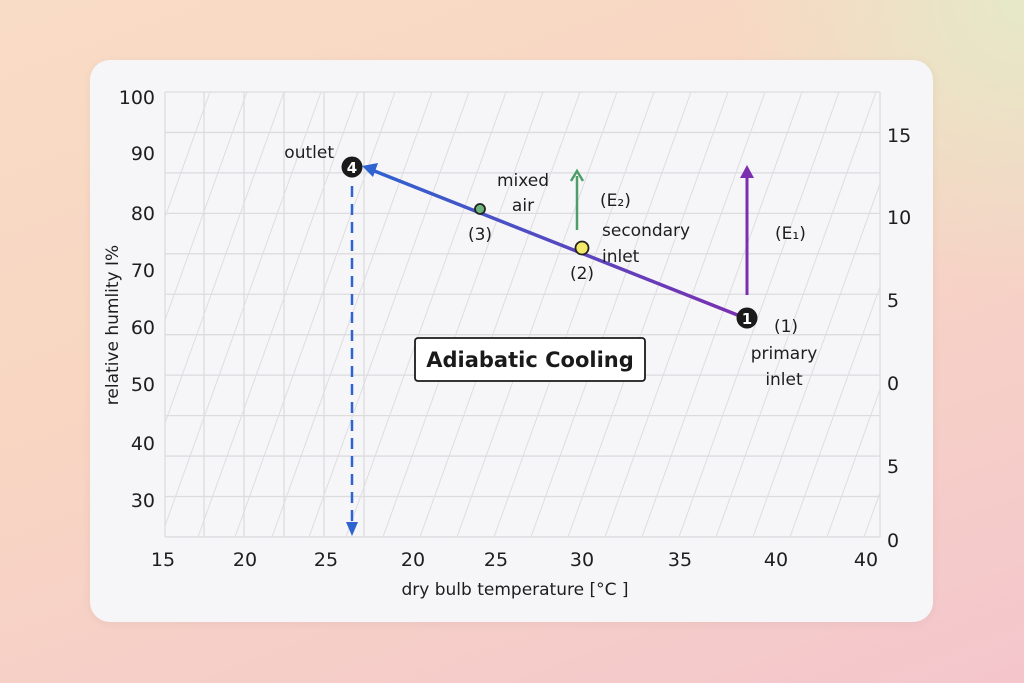  I want to click on x-tick: 35, so click(680, 560).